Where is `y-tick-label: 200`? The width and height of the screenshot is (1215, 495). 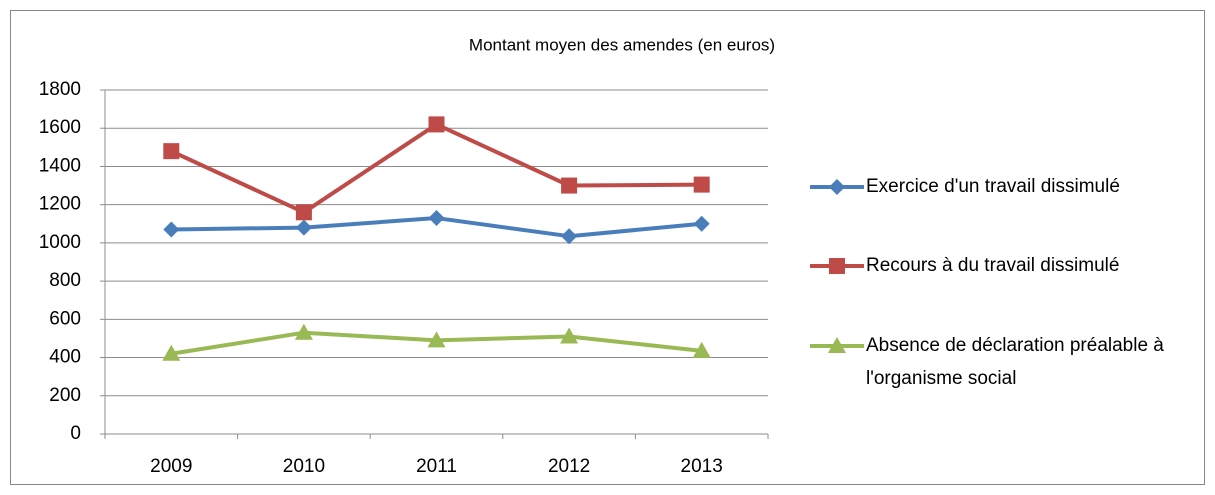 y-tick-label: 200 is located at coordinates (65, 395).